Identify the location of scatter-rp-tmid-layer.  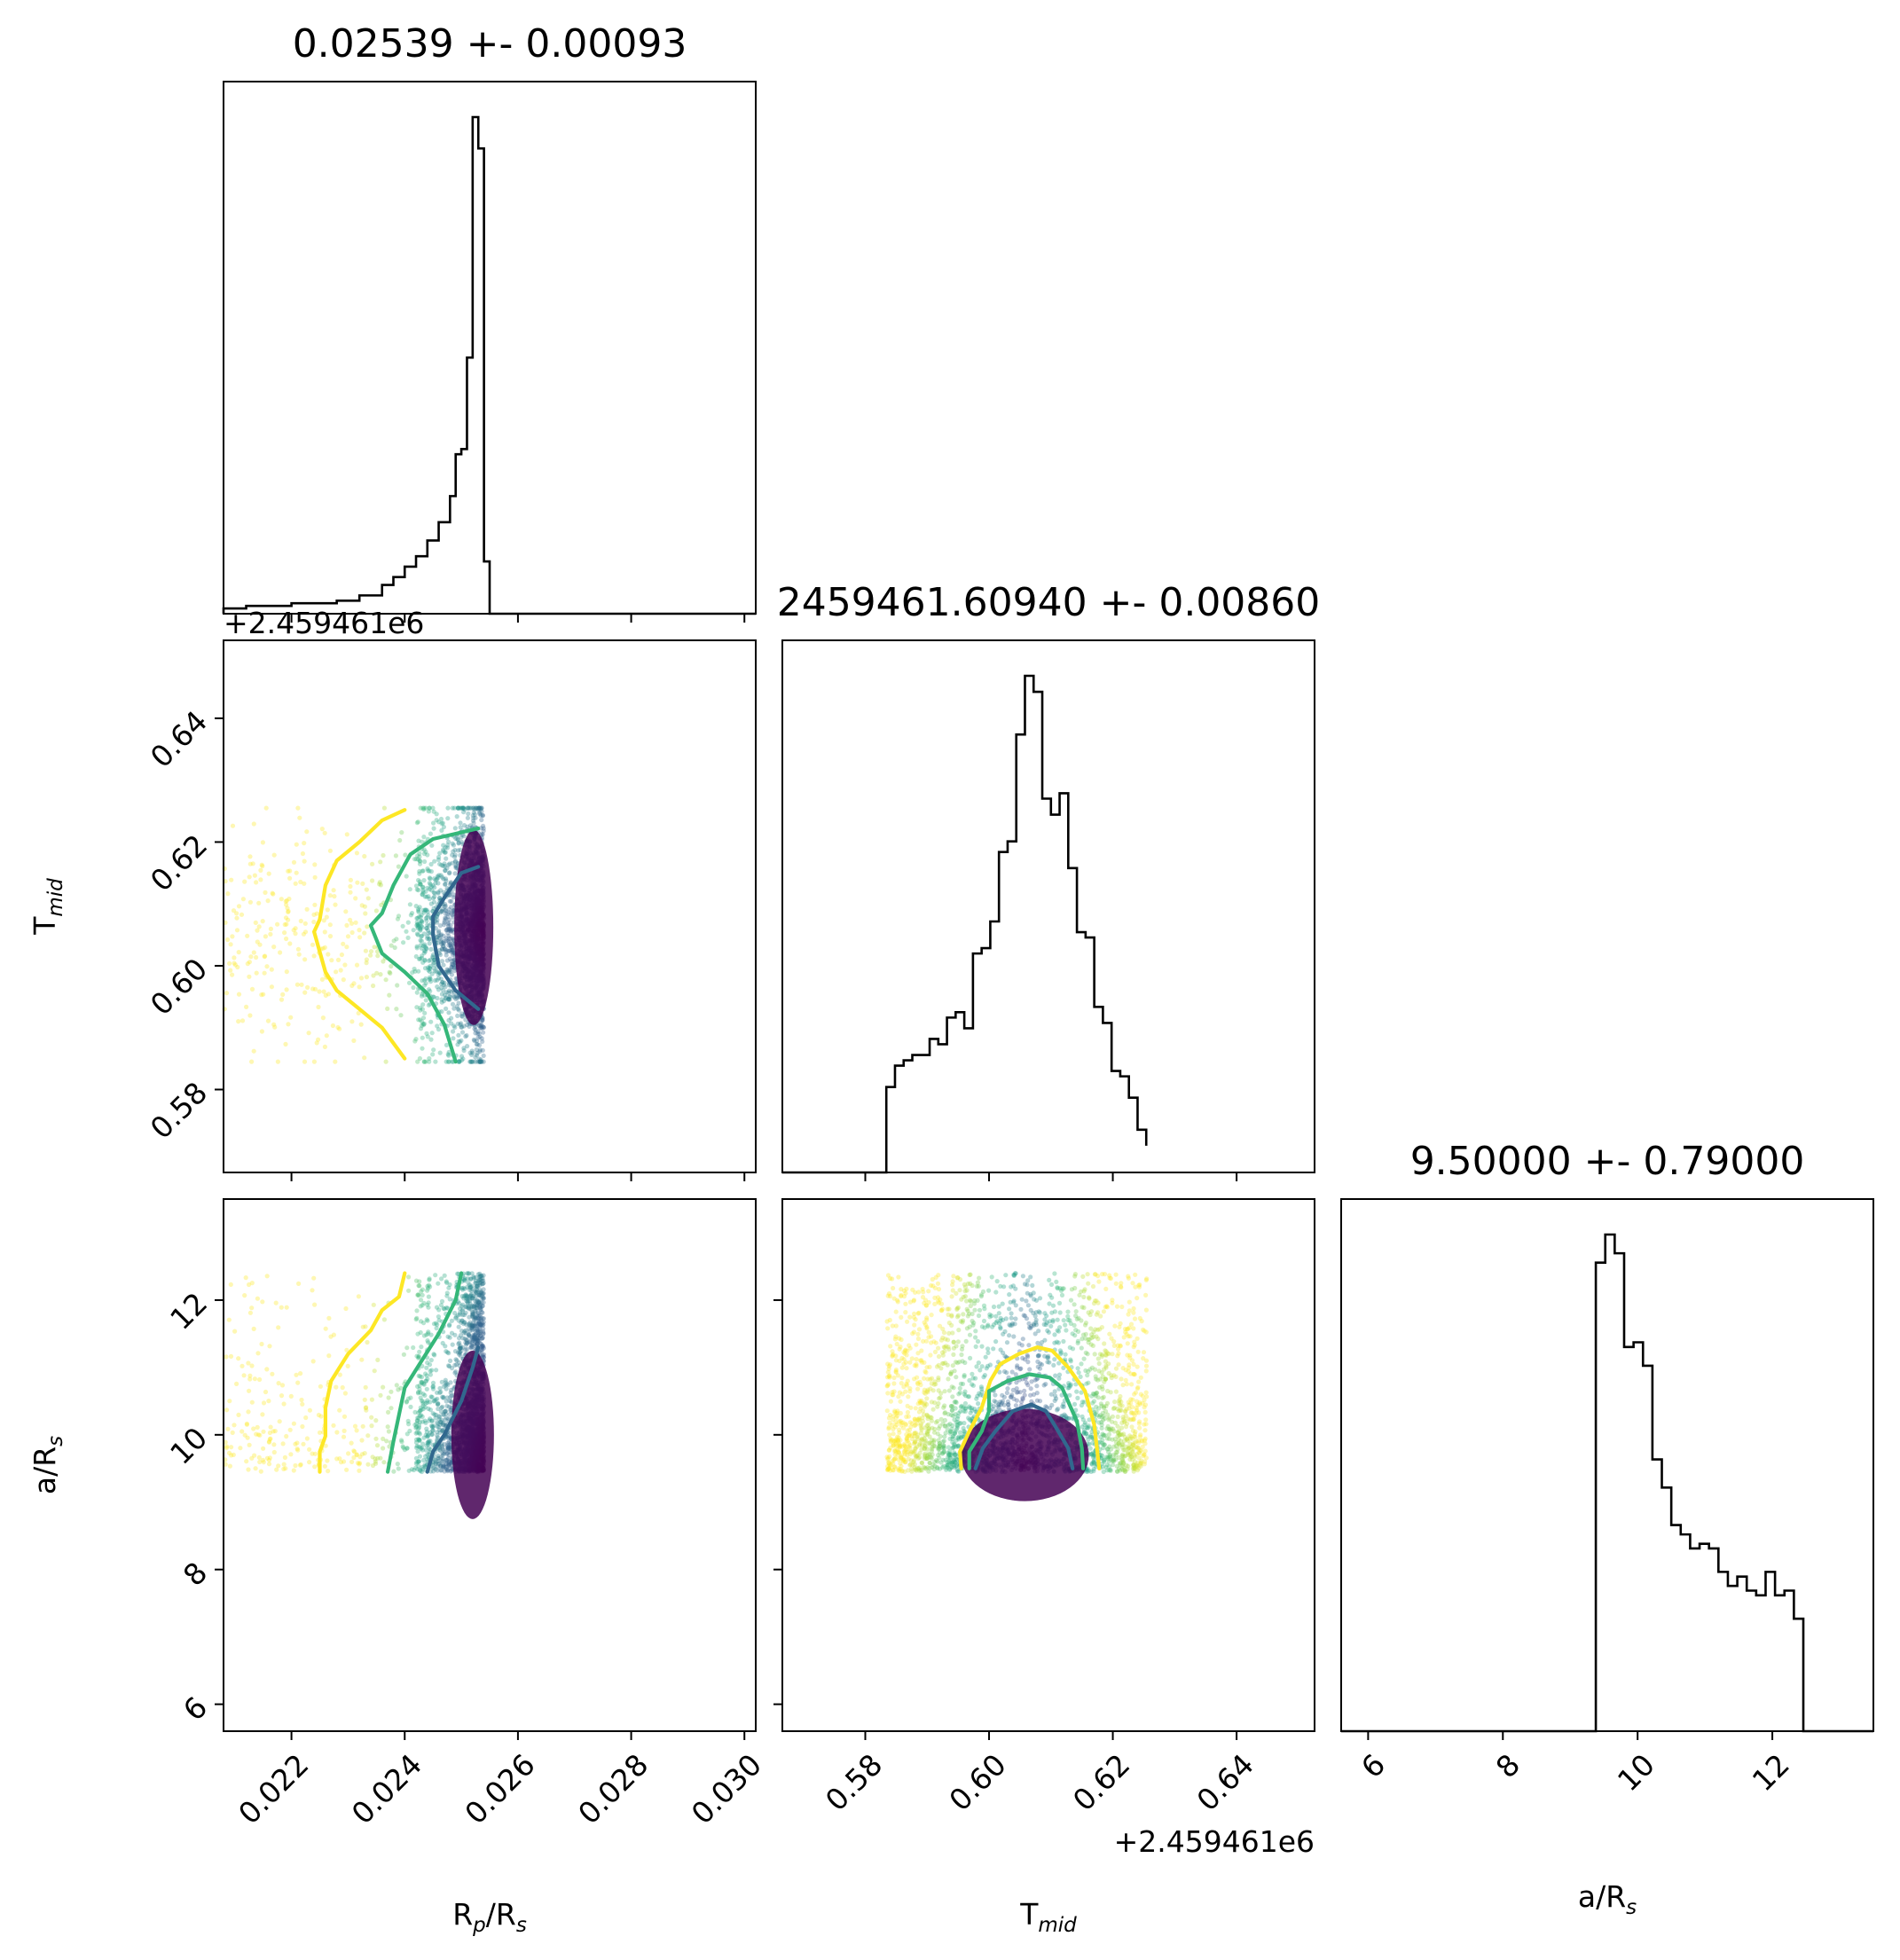
(358, 934).